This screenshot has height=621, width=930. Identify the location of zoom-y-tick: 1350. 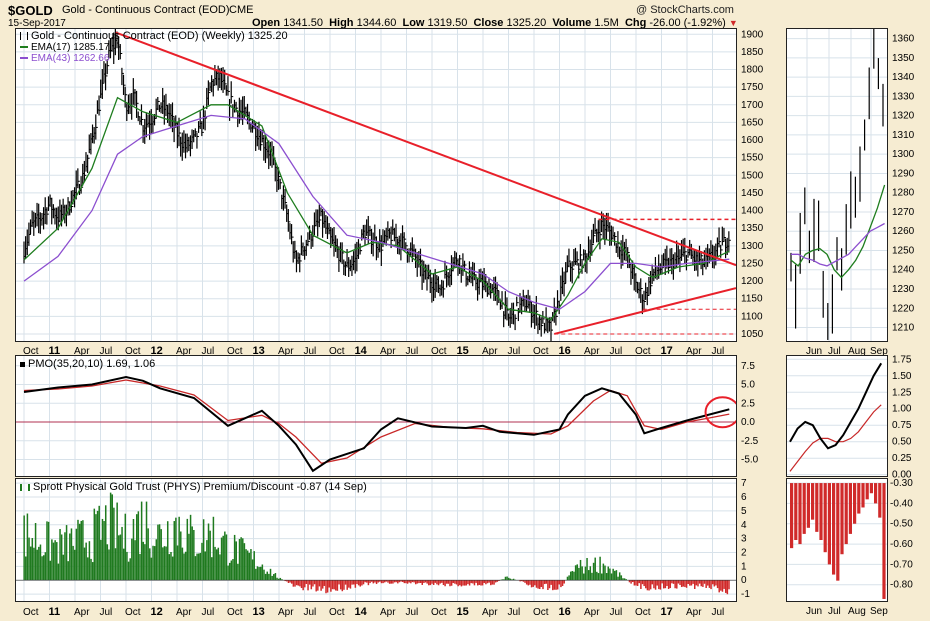
(903, 58).